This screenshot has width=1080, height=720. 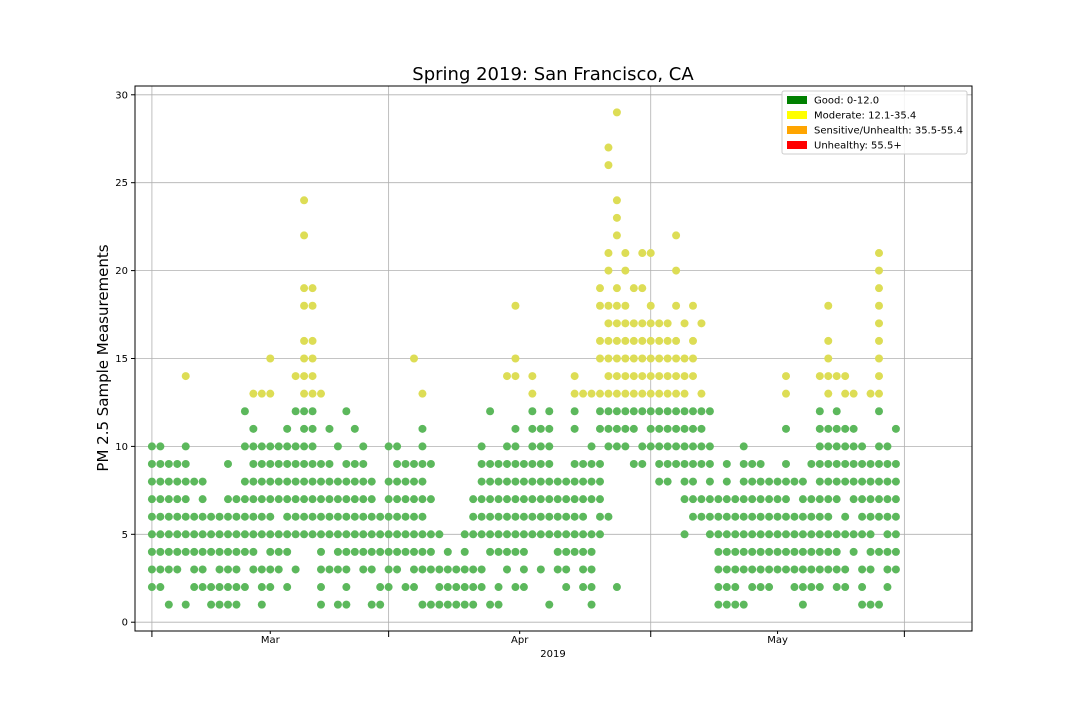 What do you see at coordinates (797, 145) in the screenshot?
I see `legend-swatch` at bounding box center [797, 145].